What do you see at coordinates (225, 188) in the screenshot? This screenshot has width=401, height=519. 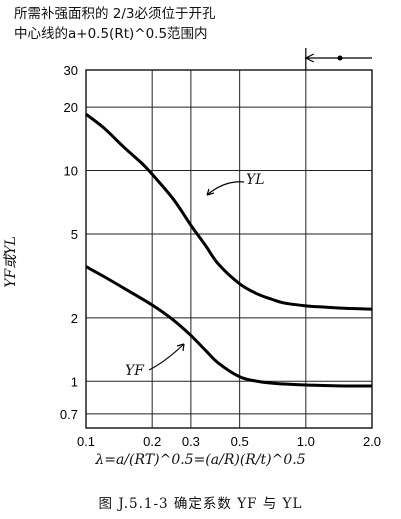 I see `label-yl-leader` at bounding box center [225, 188].